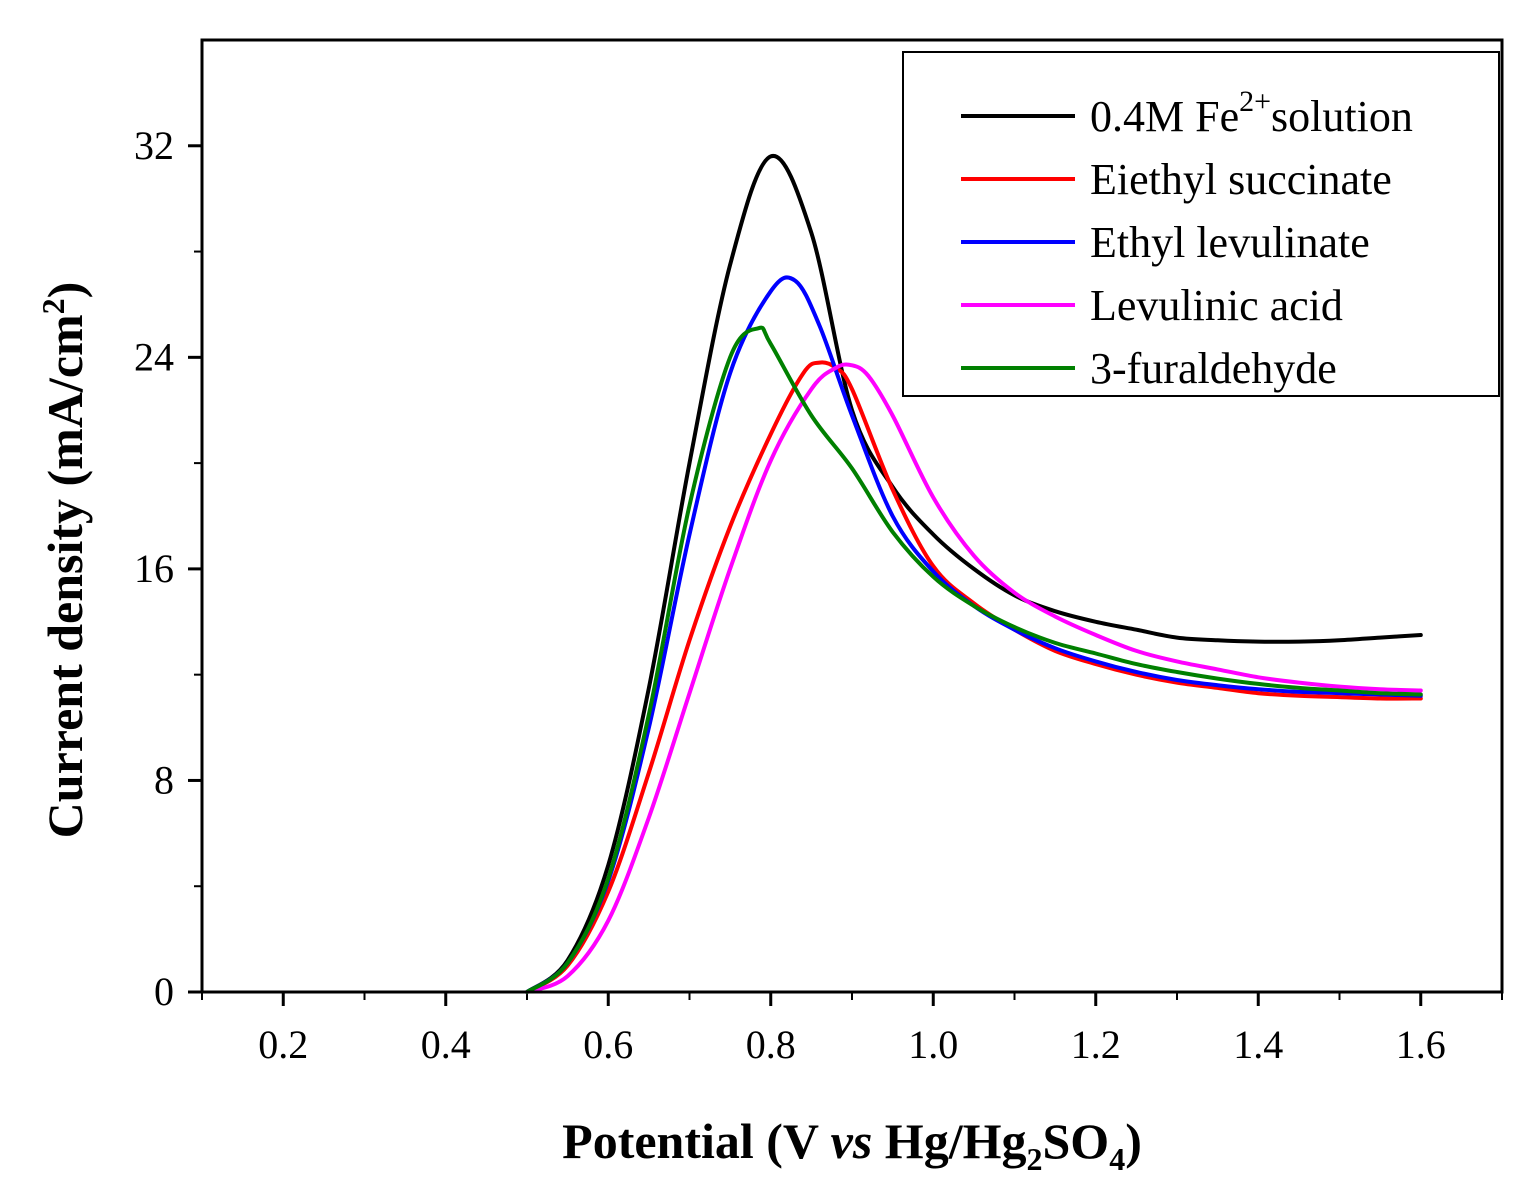 This screenshot has width=1540, height=1200. I want to click on legend-label-sup: 2+, so click(1255, 101).